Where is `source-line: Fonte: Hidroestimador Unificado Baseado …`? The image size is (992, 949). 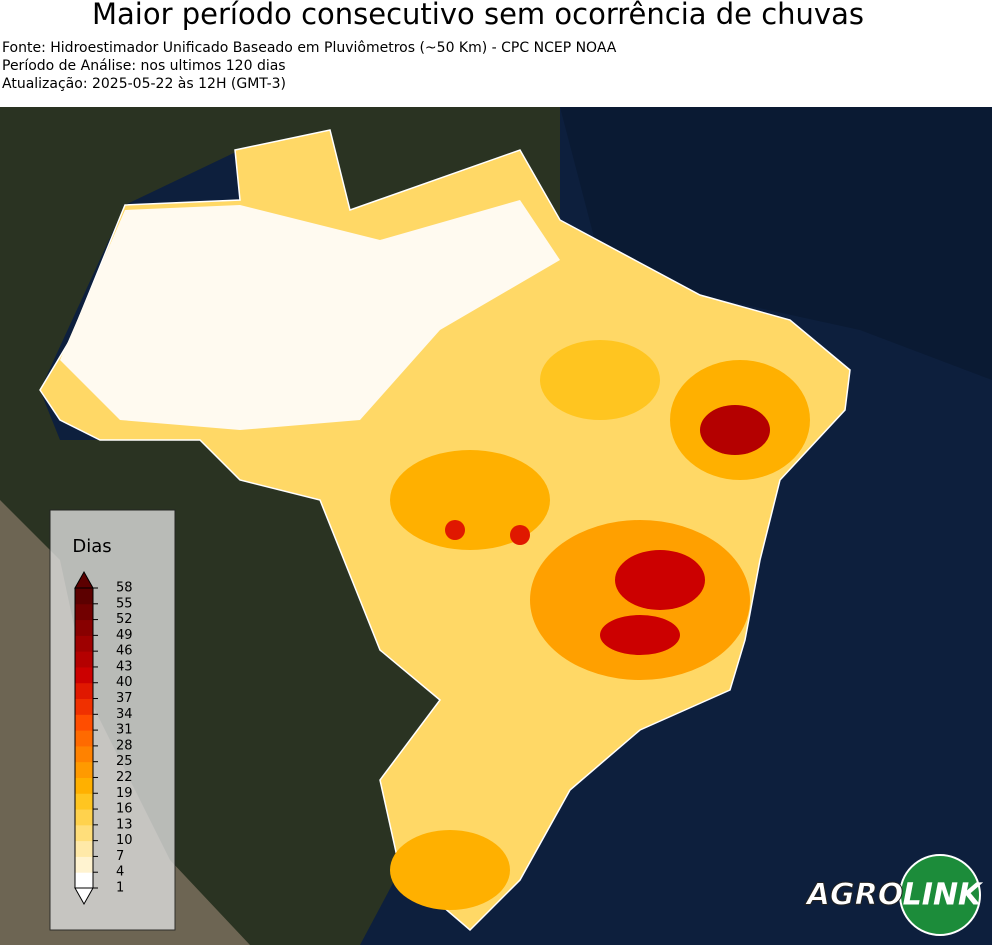
source-line: Fonte: Hidroestimador Unificado Baseado … is located at coordinates (309, 48).